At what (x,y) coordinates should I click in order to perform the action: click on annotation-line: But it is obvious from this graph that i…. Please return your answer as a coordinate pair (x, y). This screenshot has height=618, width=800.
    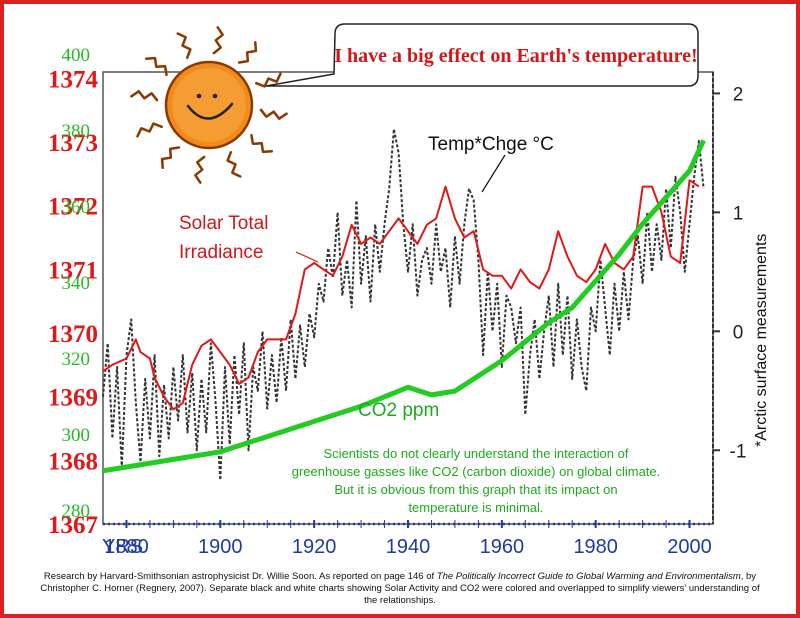
    Looking at the image, I should click on (475, 489).